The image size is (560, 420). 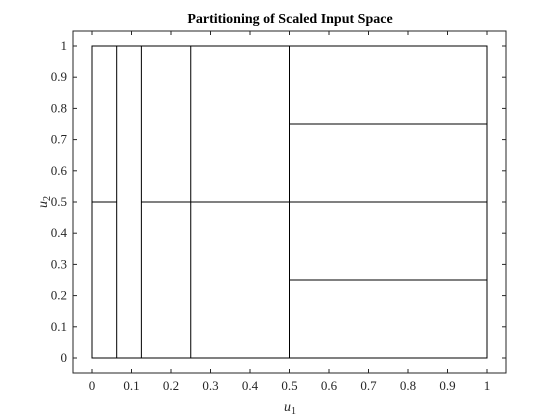 I want to click on x-tick-label: 0, so click(x=92, y=385).